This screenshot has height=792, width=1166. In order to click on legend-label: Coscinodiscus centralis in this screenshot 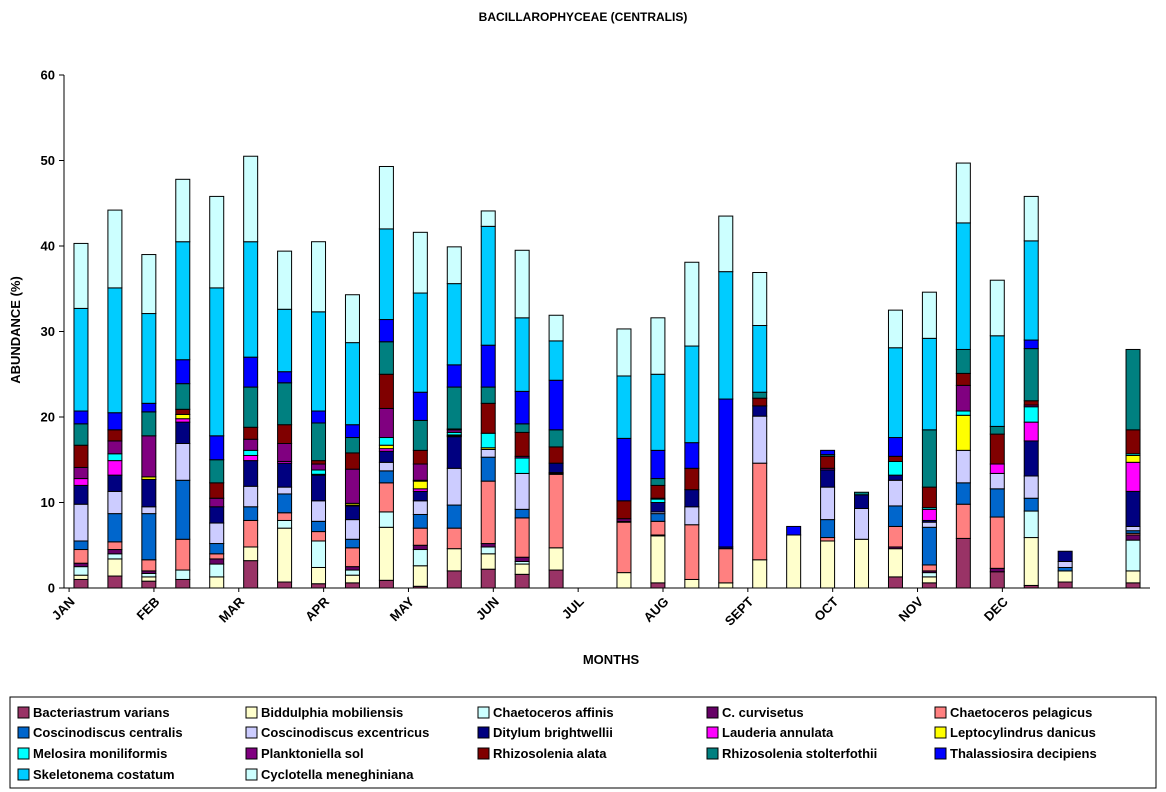, I will do `click(108, 732)`.